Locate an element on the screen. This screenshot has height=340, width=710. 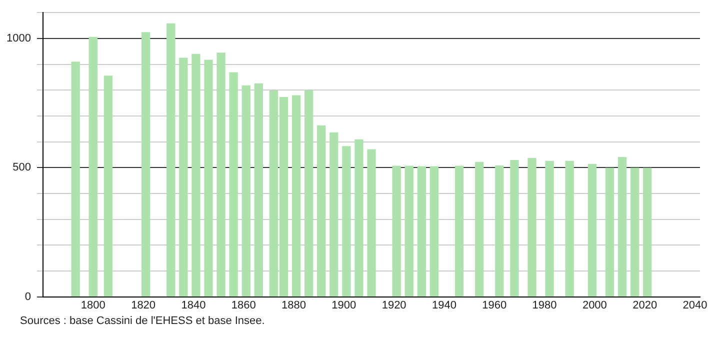
x-tick-label: 2040 is located at coordinates (695, 305).